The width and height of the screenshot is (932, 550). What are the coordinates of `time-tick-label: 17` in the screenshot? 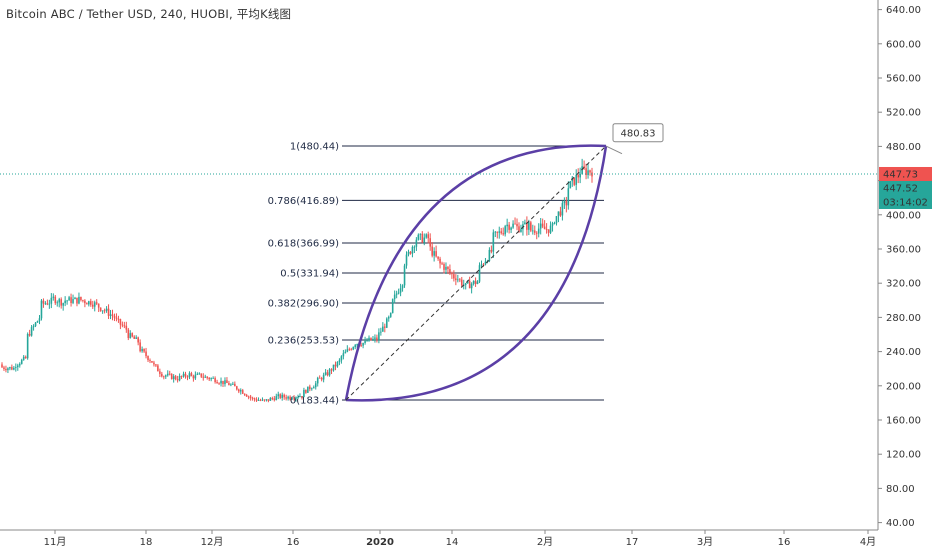 It's located at (632, 542).